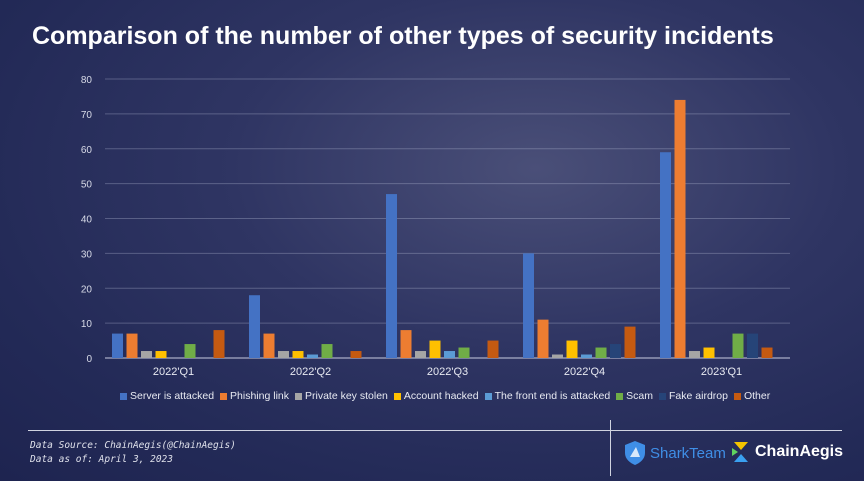 This screenshot has height=481, width=864. I want to click on legend-label: Phishing link, so click(259, 396).